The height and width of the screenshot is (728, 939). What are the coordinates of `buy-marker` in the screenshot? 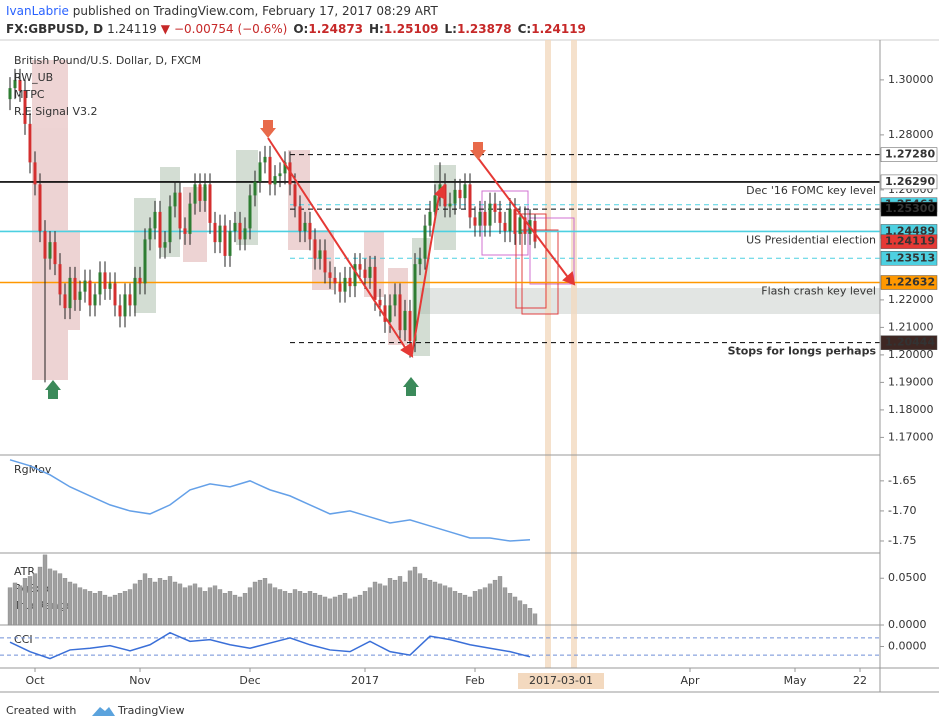 It's located at (411, 391).